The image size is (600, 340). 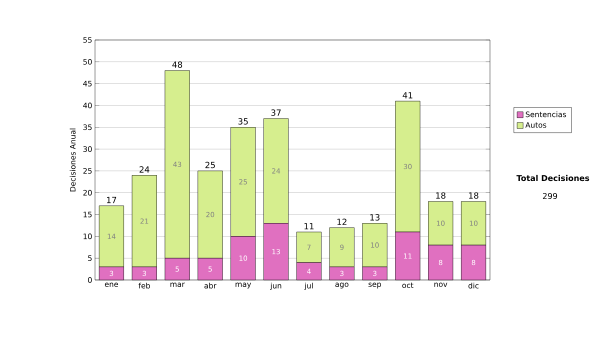 I want to click on total-label: 13, so click(x=375, y=217).